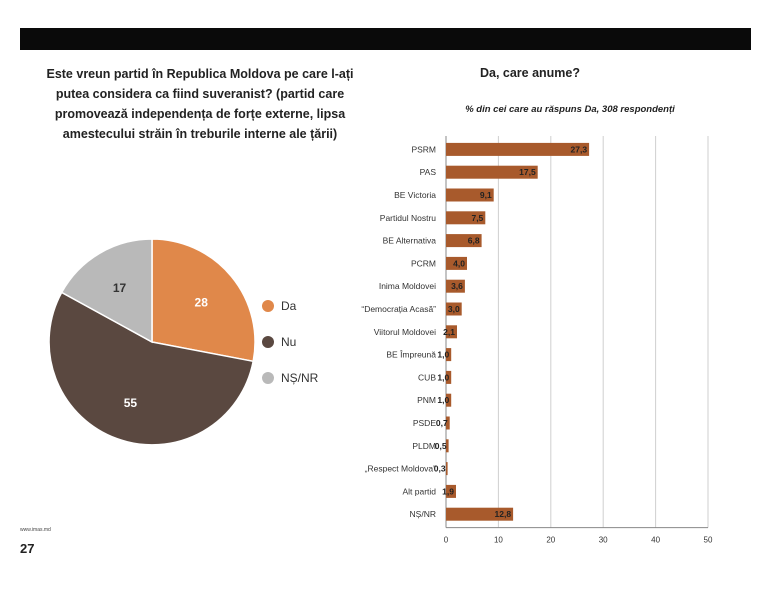 Image resolution: width=768 pixels, height=598 pixels. Describe the element at coordinates (408, 218) in the screenshot. I see `category-label: Partidul Nostru` at that location.